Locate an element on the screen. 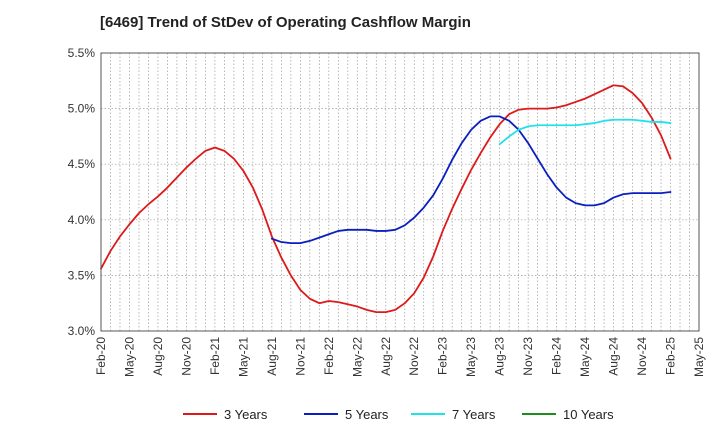 The height and width of the screenshot is (445, 720). series-line-7-years is located at coordinates (585, 132).